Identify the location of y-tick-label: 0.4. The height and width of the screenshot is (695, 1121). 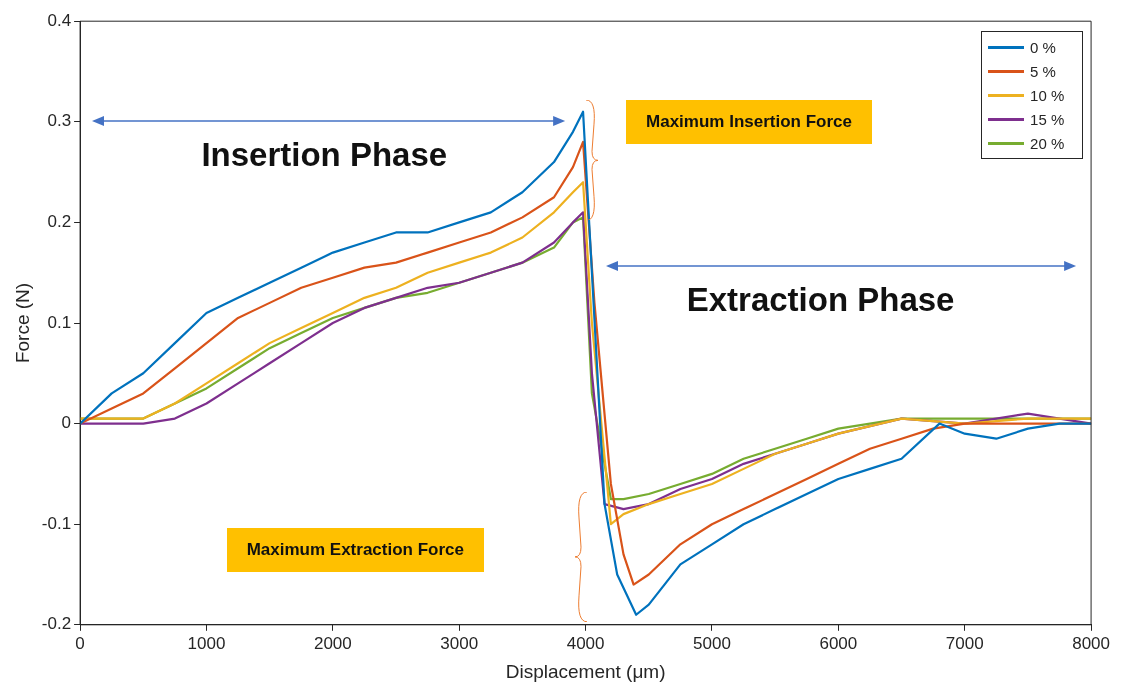
(59, 20).